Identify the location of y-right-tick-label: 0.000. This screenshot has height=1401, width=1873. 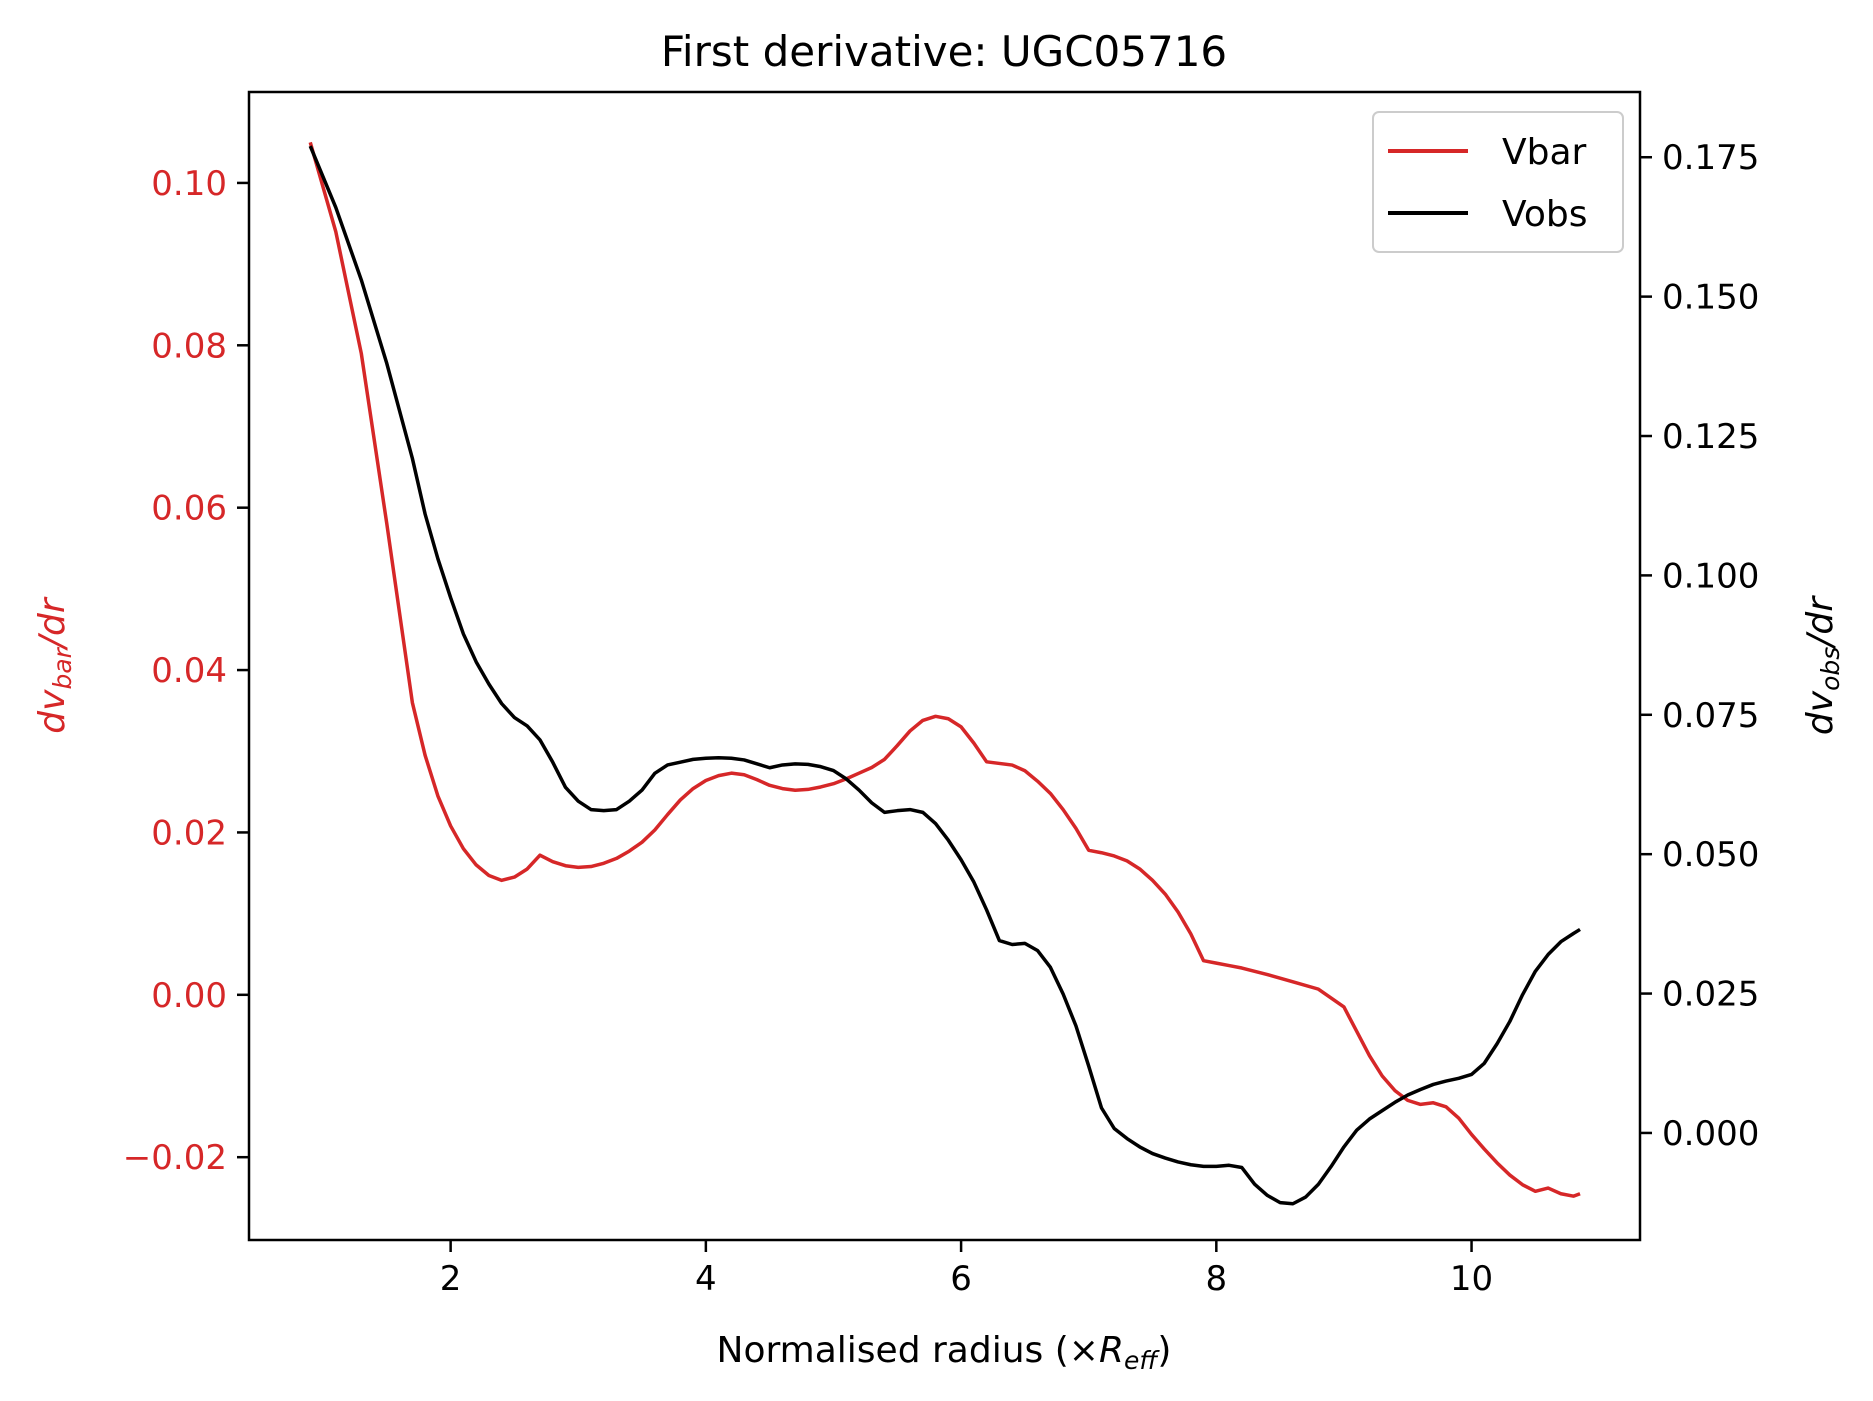
(1710, 1134).